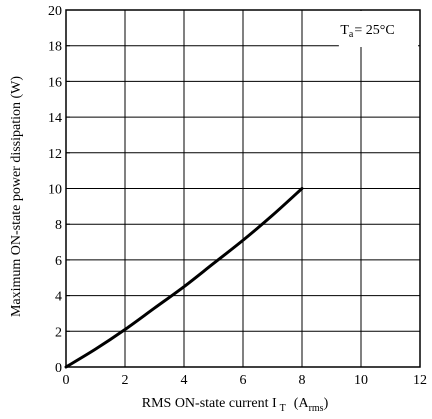 This screenshot has width=432, height=419. What do you see at coordinates (243, 380) in the screenshot?
I see `x-tick-label: 6` at bounding box center [243, 380].